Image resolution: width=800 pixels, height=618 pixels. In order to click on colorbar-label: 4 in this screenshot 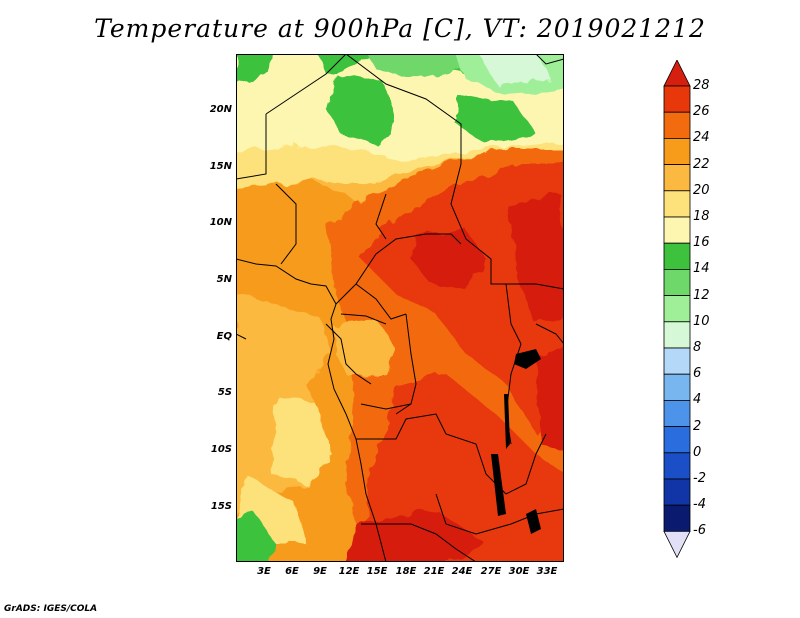, I will do `click(697, 400)`.